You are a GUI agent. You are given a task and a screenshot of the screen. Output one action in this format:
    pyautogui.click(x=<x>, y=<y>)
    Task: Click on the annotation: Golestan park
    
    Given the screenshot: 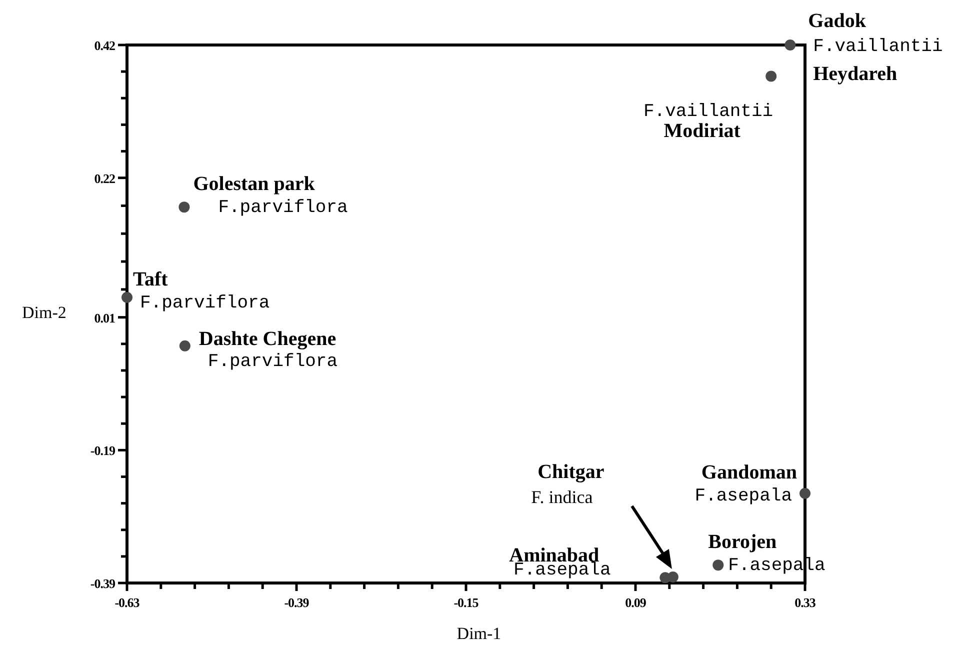 What is the action you would take?
    pyautogui.click(x=254, y=184)
    